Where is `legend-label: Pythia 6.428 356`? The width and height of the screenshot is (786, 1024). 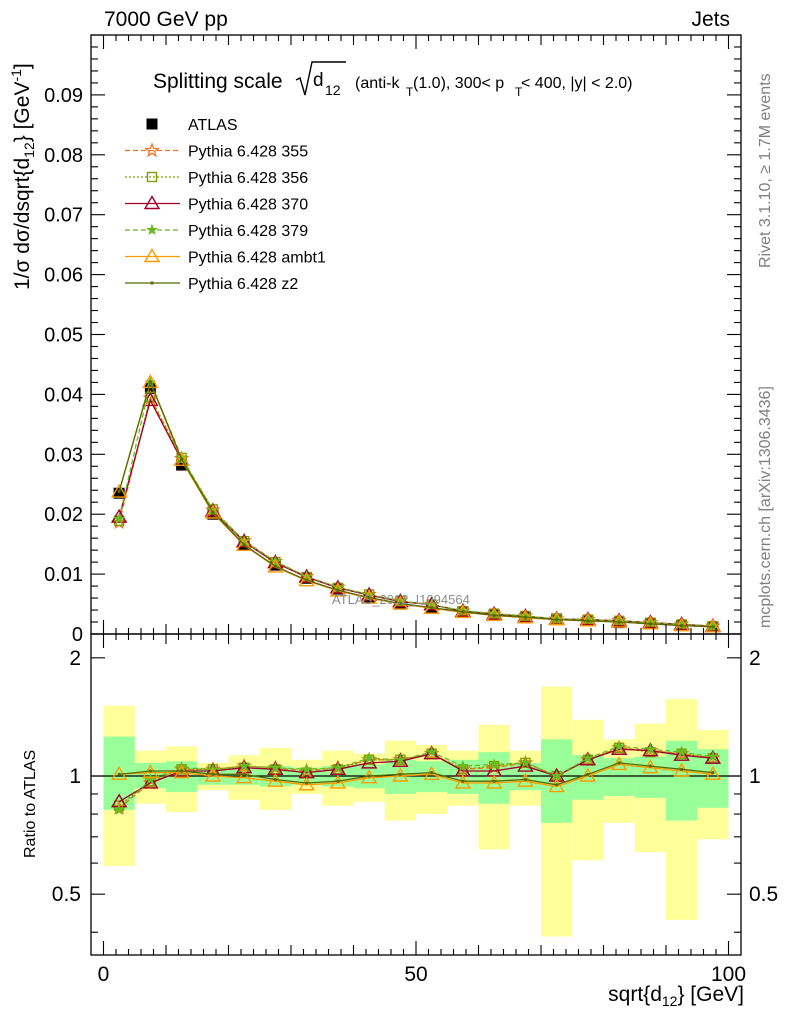 legend-label: Pythia 6.428 356 is located at coordinates (248, 178).